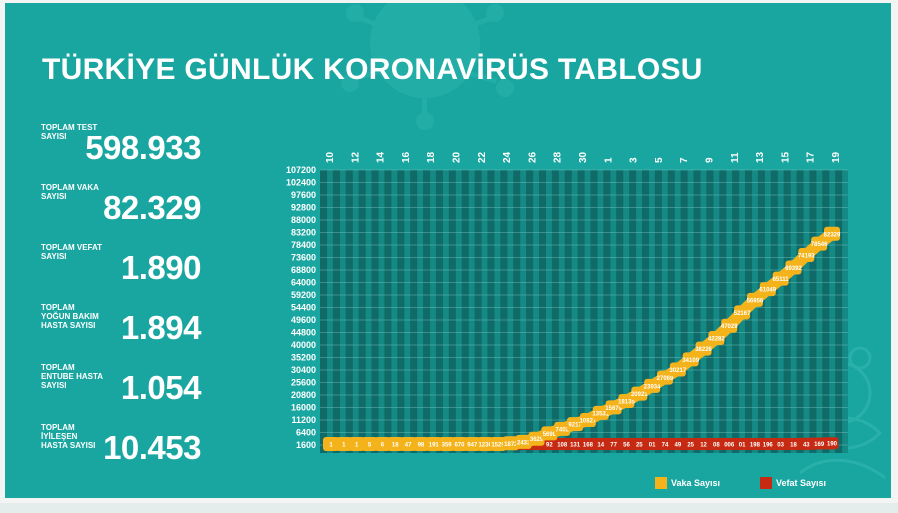 Image resolution: width=898 pixels, height=513 pixels. What do you see at coordinates (69, 132) in the screenshot?
I see `stat-test-label: TOPLAM TEST SAYISI` at bounding box center [69, 132].